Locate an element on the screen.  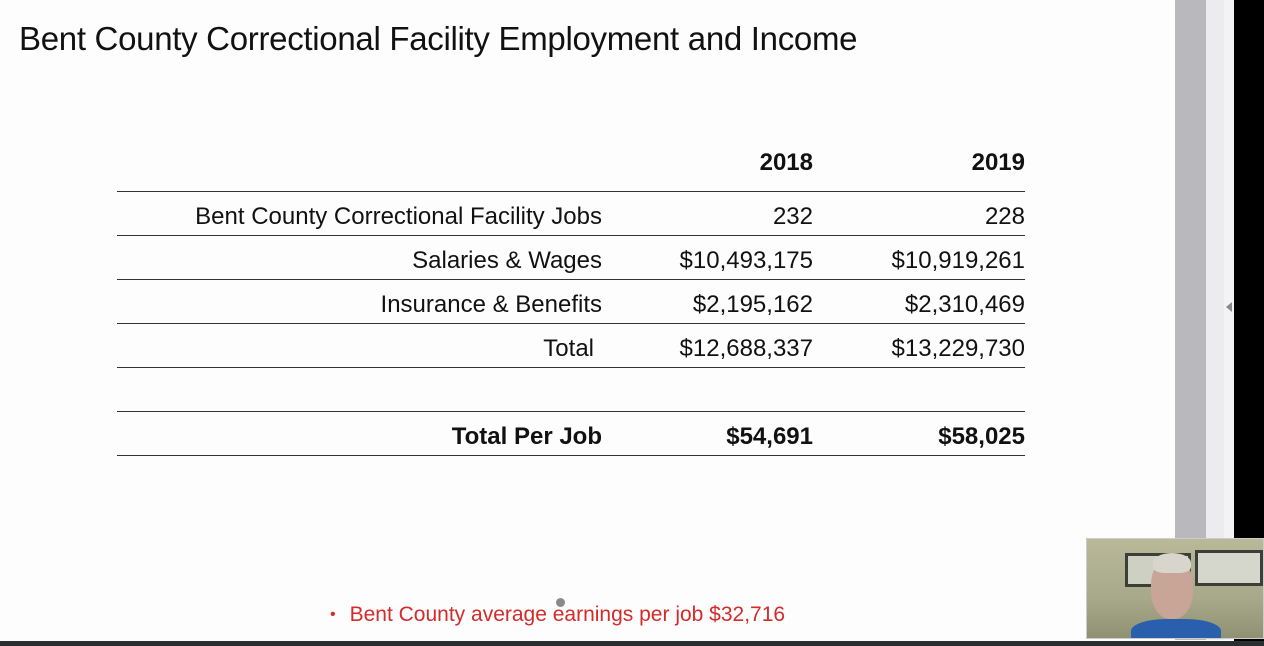
cell-2018: $54,691 is located at coordinates (769, 436).